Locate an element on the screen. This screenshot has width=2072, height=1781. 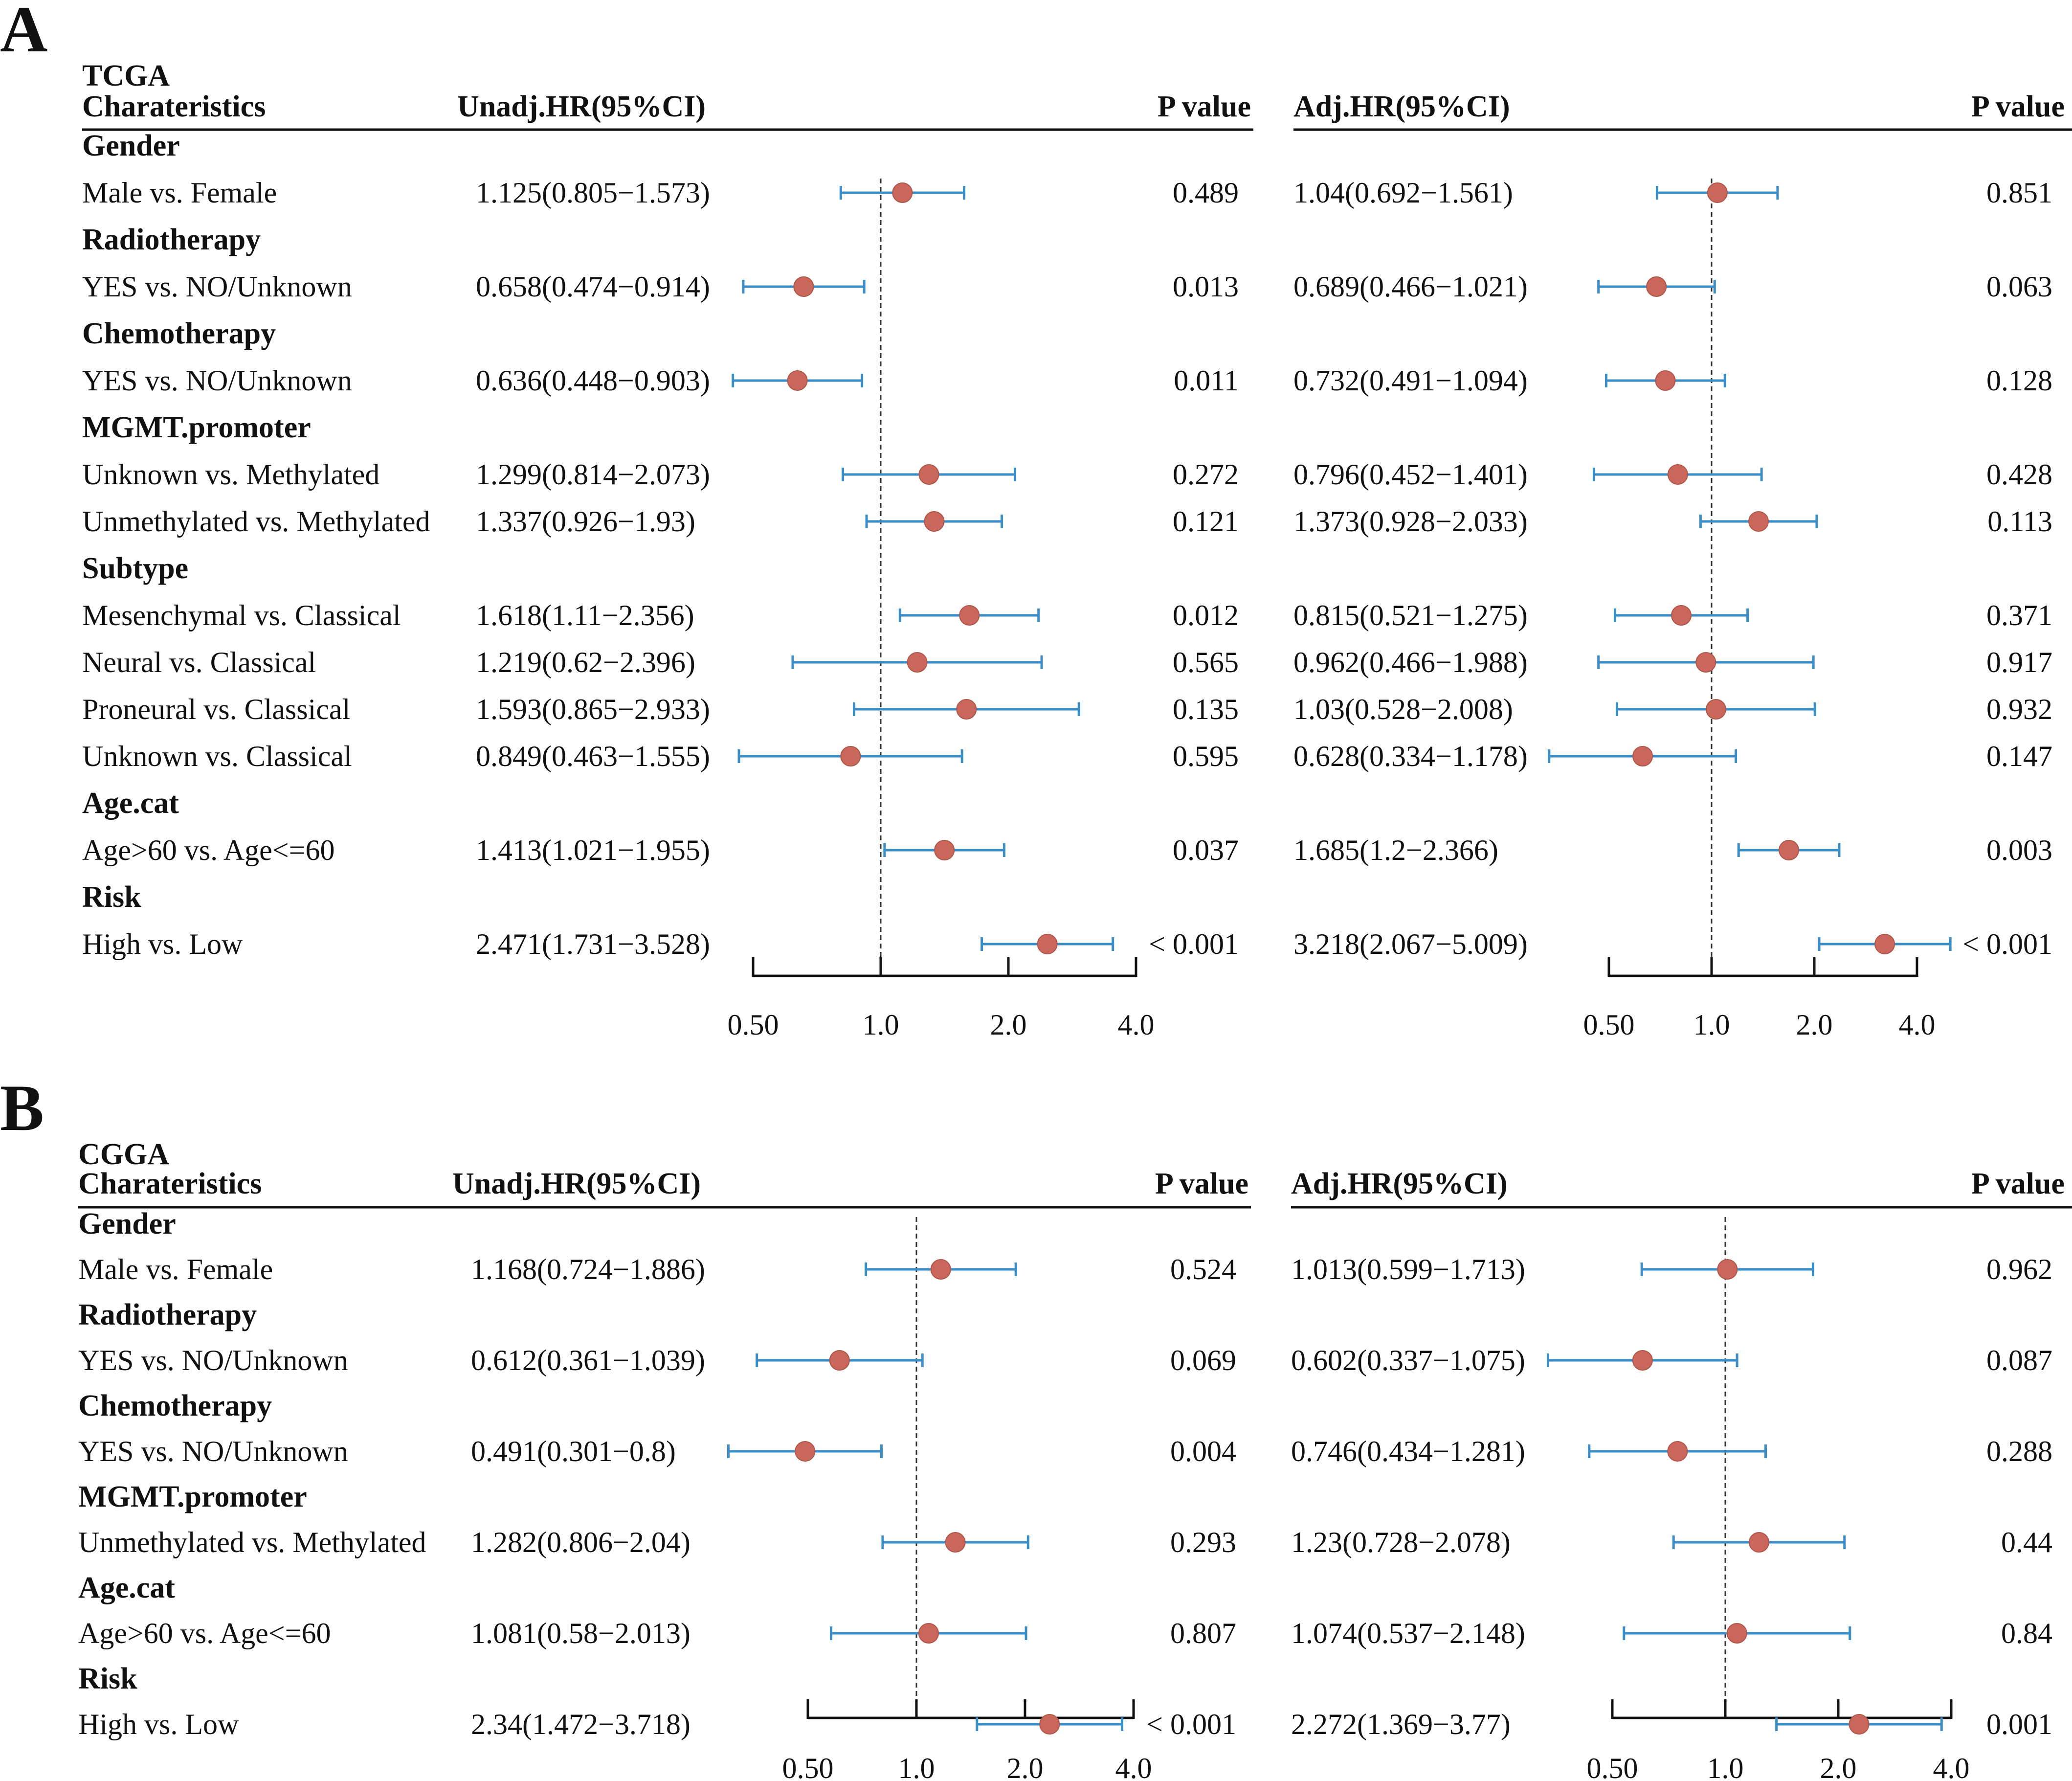
adj-hr-text: 1.685(1.2−2.366) is located at coordinates (1395, 850).